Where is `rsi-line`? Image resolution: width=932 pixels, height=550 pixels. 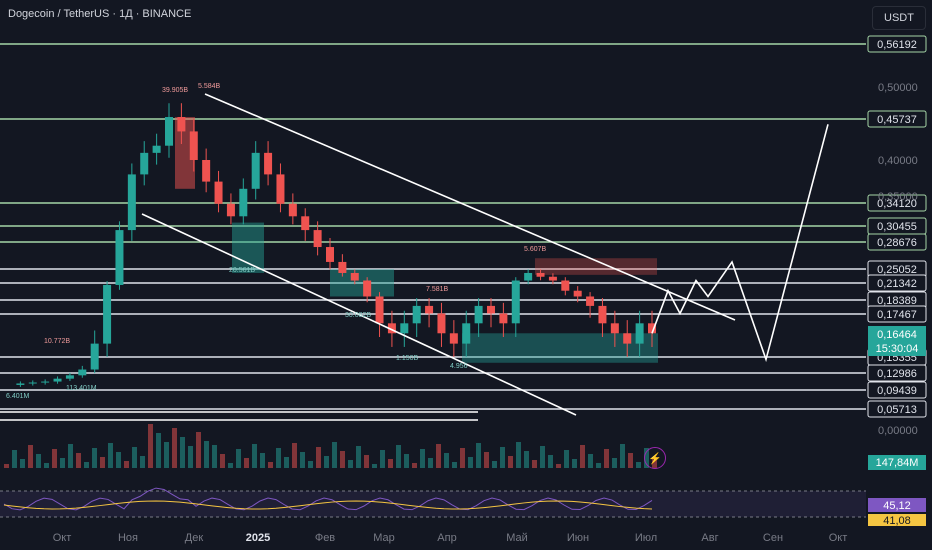
rsi-line is located at coordinates (328, 499).